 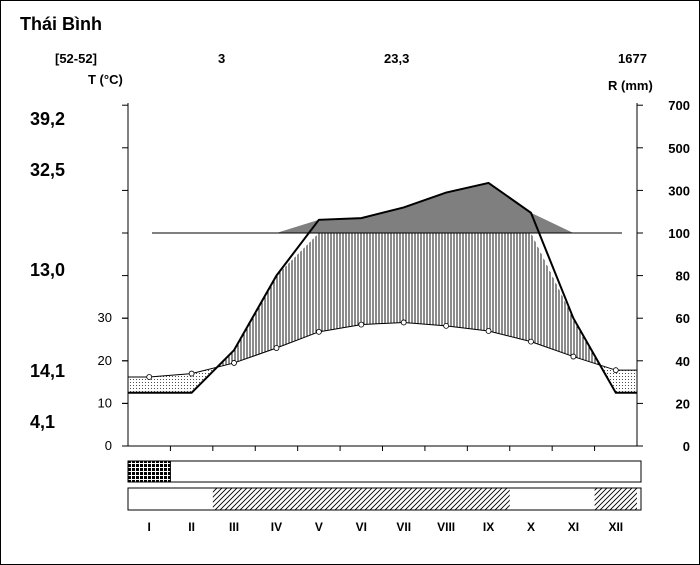 I want to click on rain-tick-label: 80, so click(x=683, y=276).